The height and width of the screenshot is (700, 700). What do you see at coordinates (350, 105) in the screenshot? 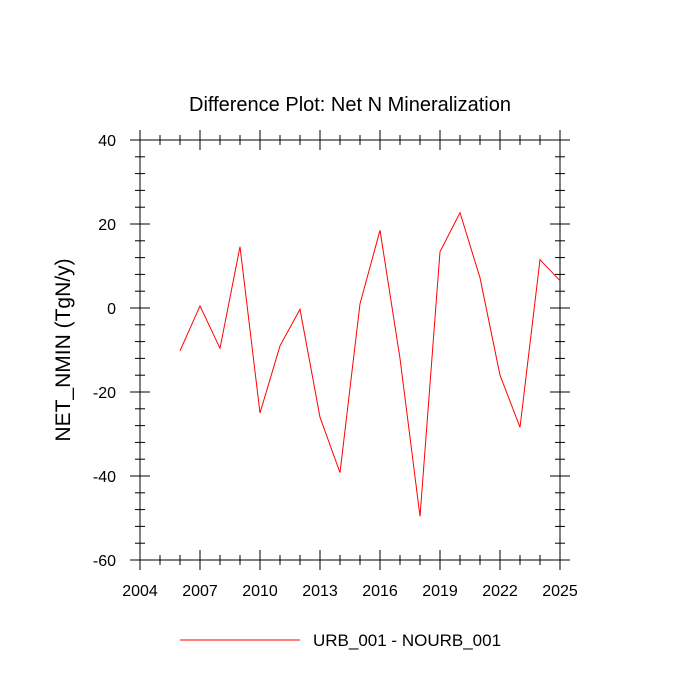
I see `chart-title: Difference Plot: Net N Mineralization` at bounding box center [350, 105].